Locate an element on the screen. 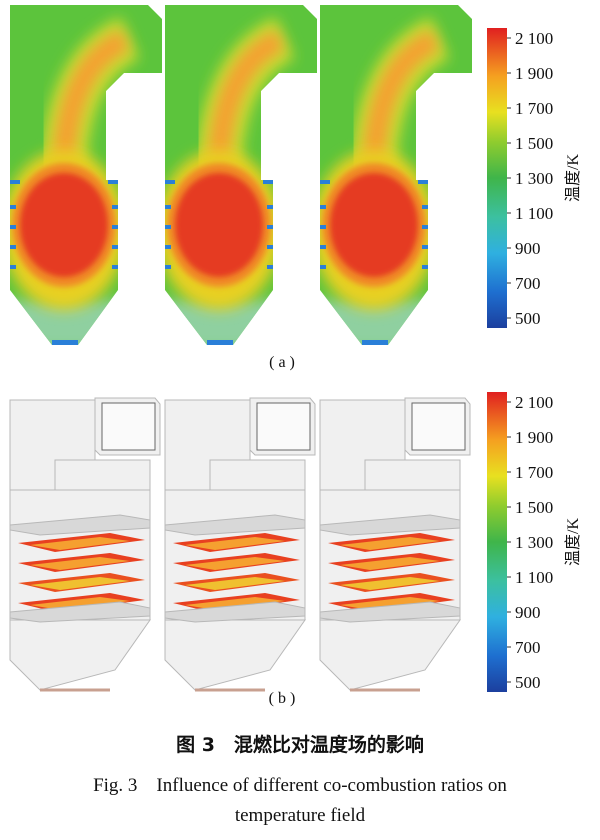 This screenshot has height=840, width=600. caption-cn: 图 3 混燃比对温度场的影响 is located at coordinates (300, 745).